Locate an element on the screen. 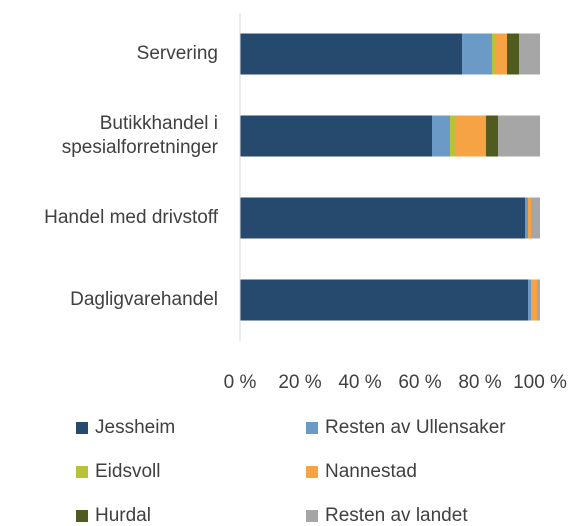 The image size is (571, 526). y-tick-label: Dagligvarehandel is located at coordinates (144, 299).